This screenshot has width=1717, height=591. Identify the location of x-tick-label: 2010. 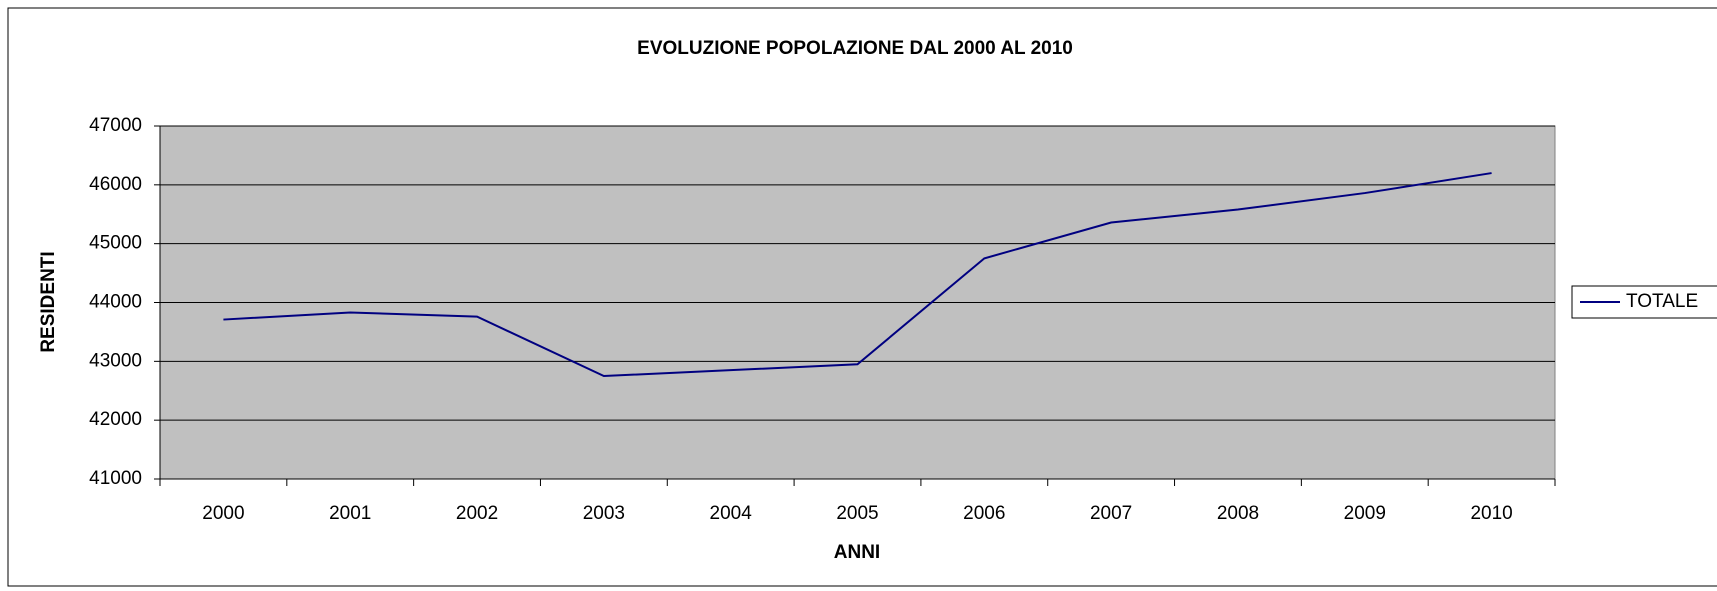
(1491, 513).